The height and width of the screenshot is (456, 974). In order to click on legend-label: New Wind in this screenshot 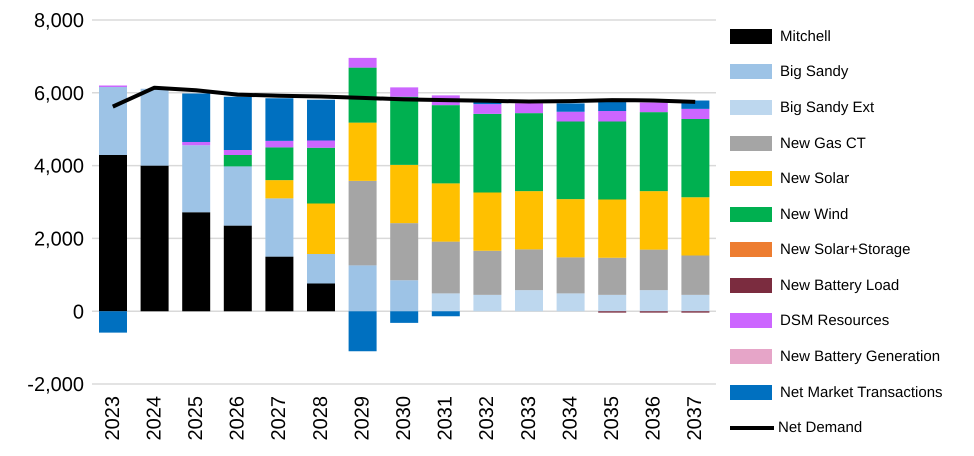, I will do `click(814, 214)`.